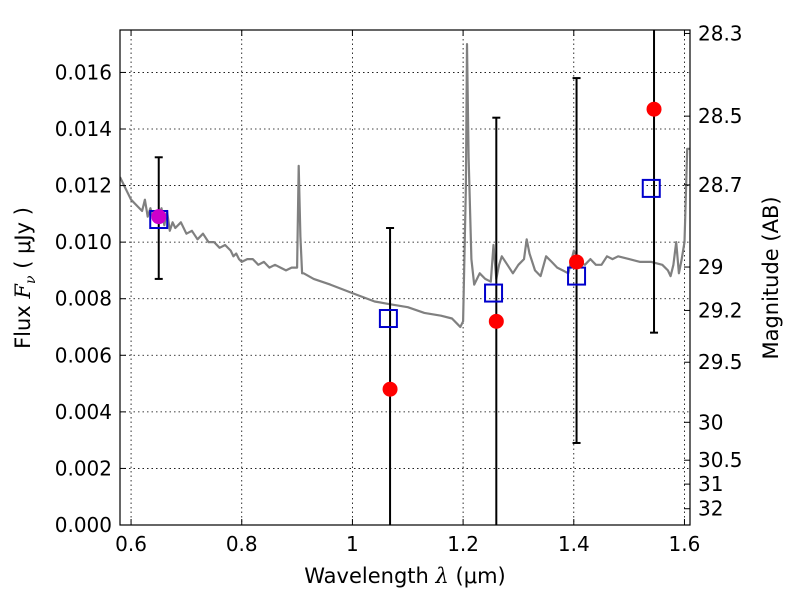  What do you see at coordinates (83, 412) in the screenshot?
I see `y-tick-label: 0.004` at bounding box center [83, 412].